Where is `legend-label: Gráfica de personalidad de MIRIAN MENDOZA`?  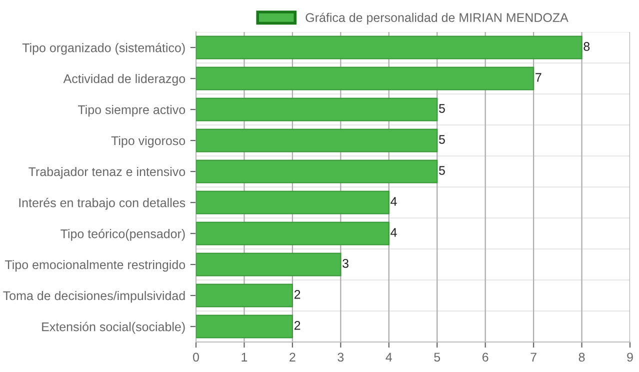
legend-label: Gráfica de personalidad de MIRIAN MENDOZA is located at coordinates (437, 18).